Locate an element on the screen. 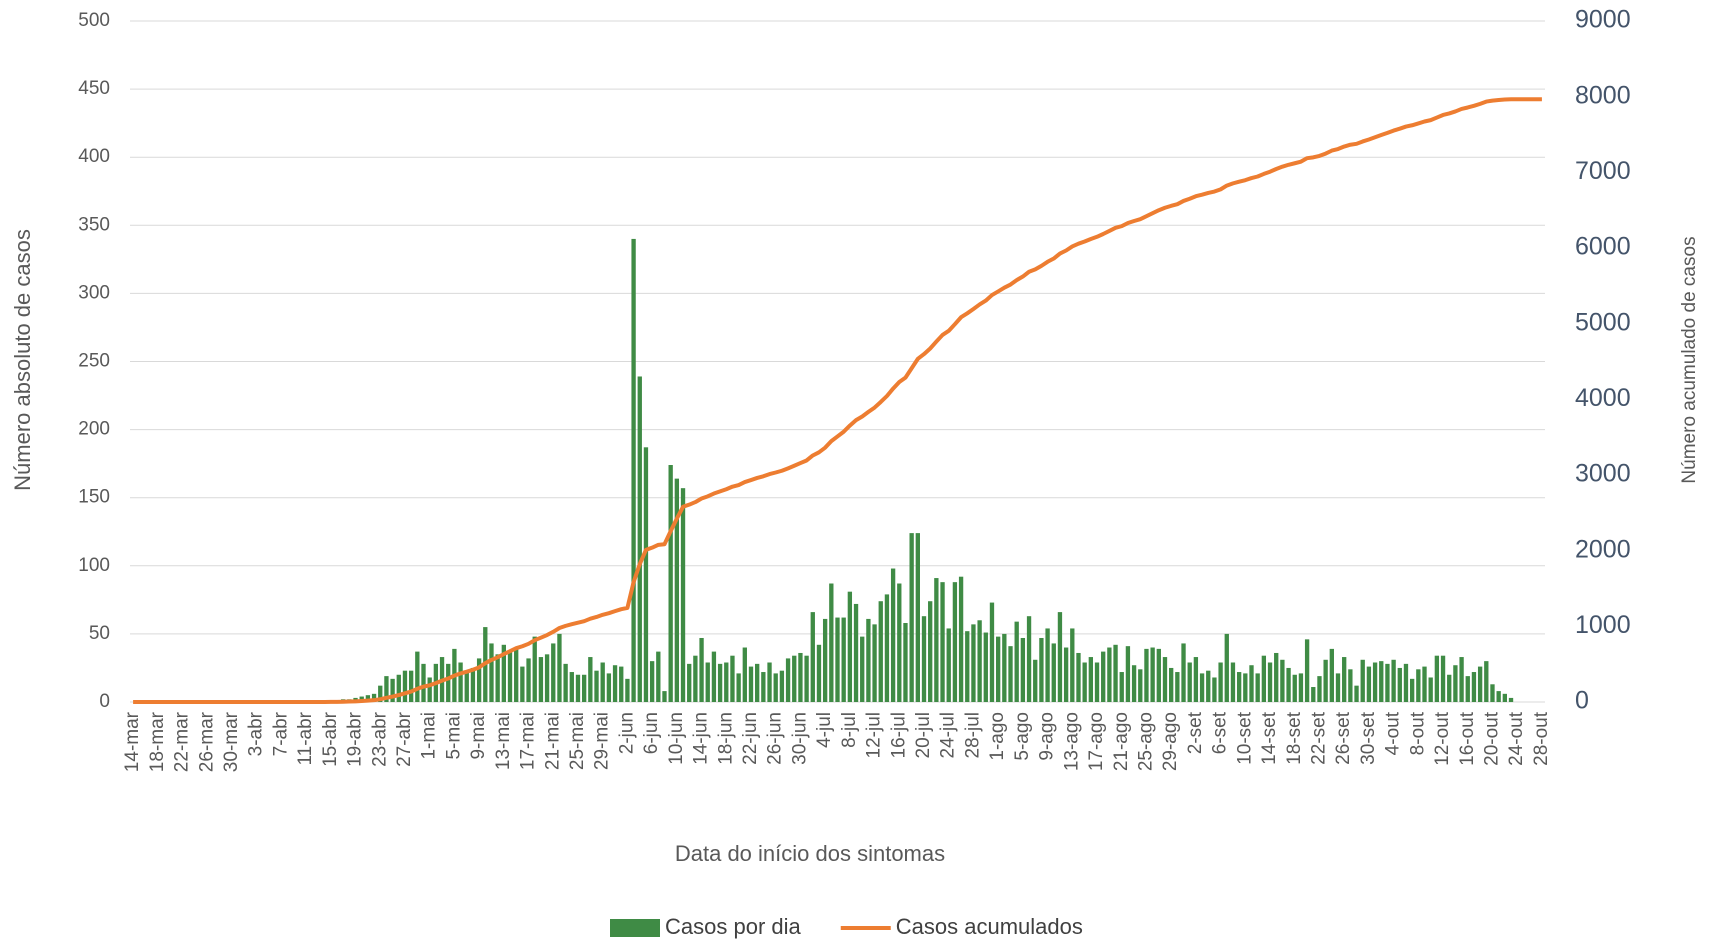 The width and height of the screenshot is (1713, 943). x-tick-label: 13-ago is located at coordinates (1071, 741).